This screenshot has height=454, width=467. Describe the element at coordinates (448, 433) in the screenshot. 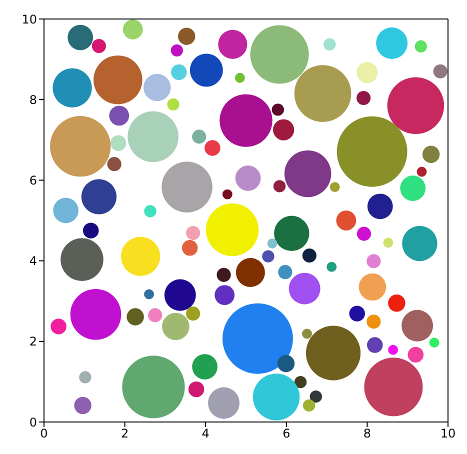

I see `x-tick-label: 10` at that location.